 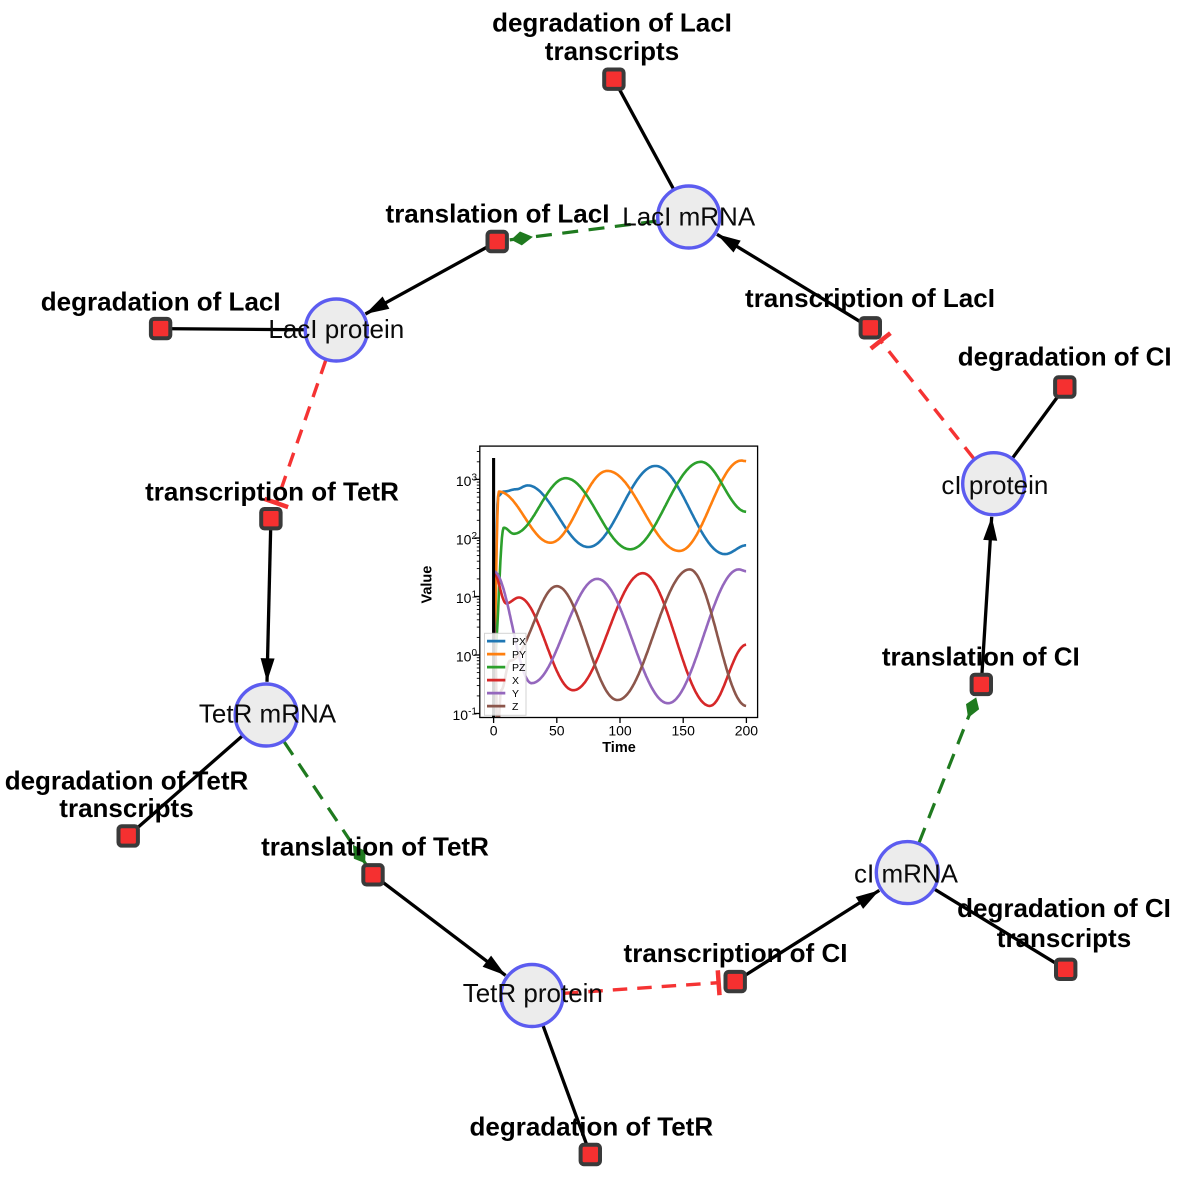 I want to click on svg-text: transcription of CI, so click(x=736, y=953).